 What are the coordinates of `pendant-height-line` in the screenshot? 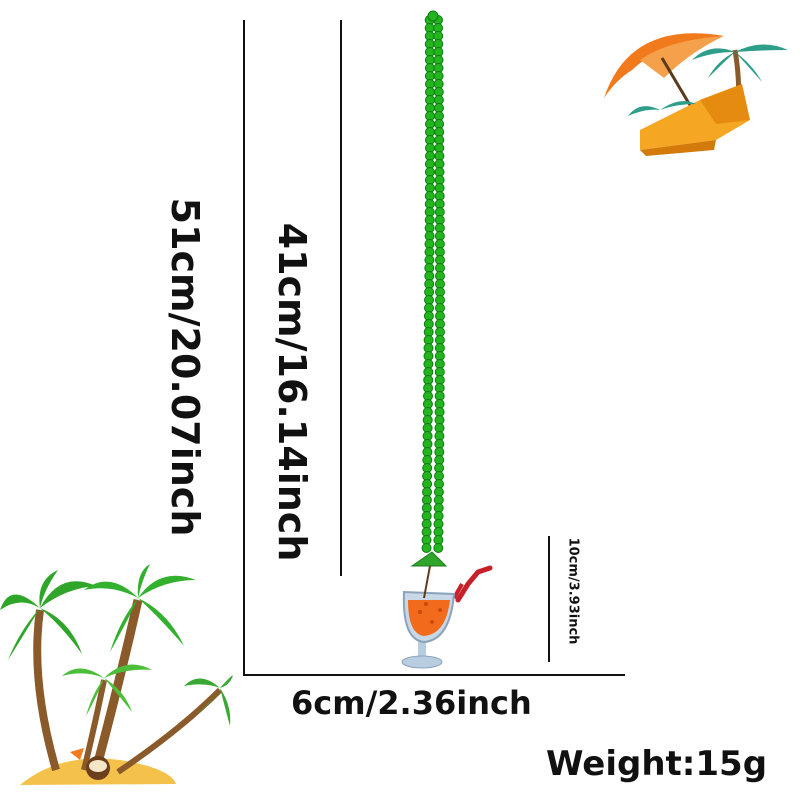 It's located at (549, 599).